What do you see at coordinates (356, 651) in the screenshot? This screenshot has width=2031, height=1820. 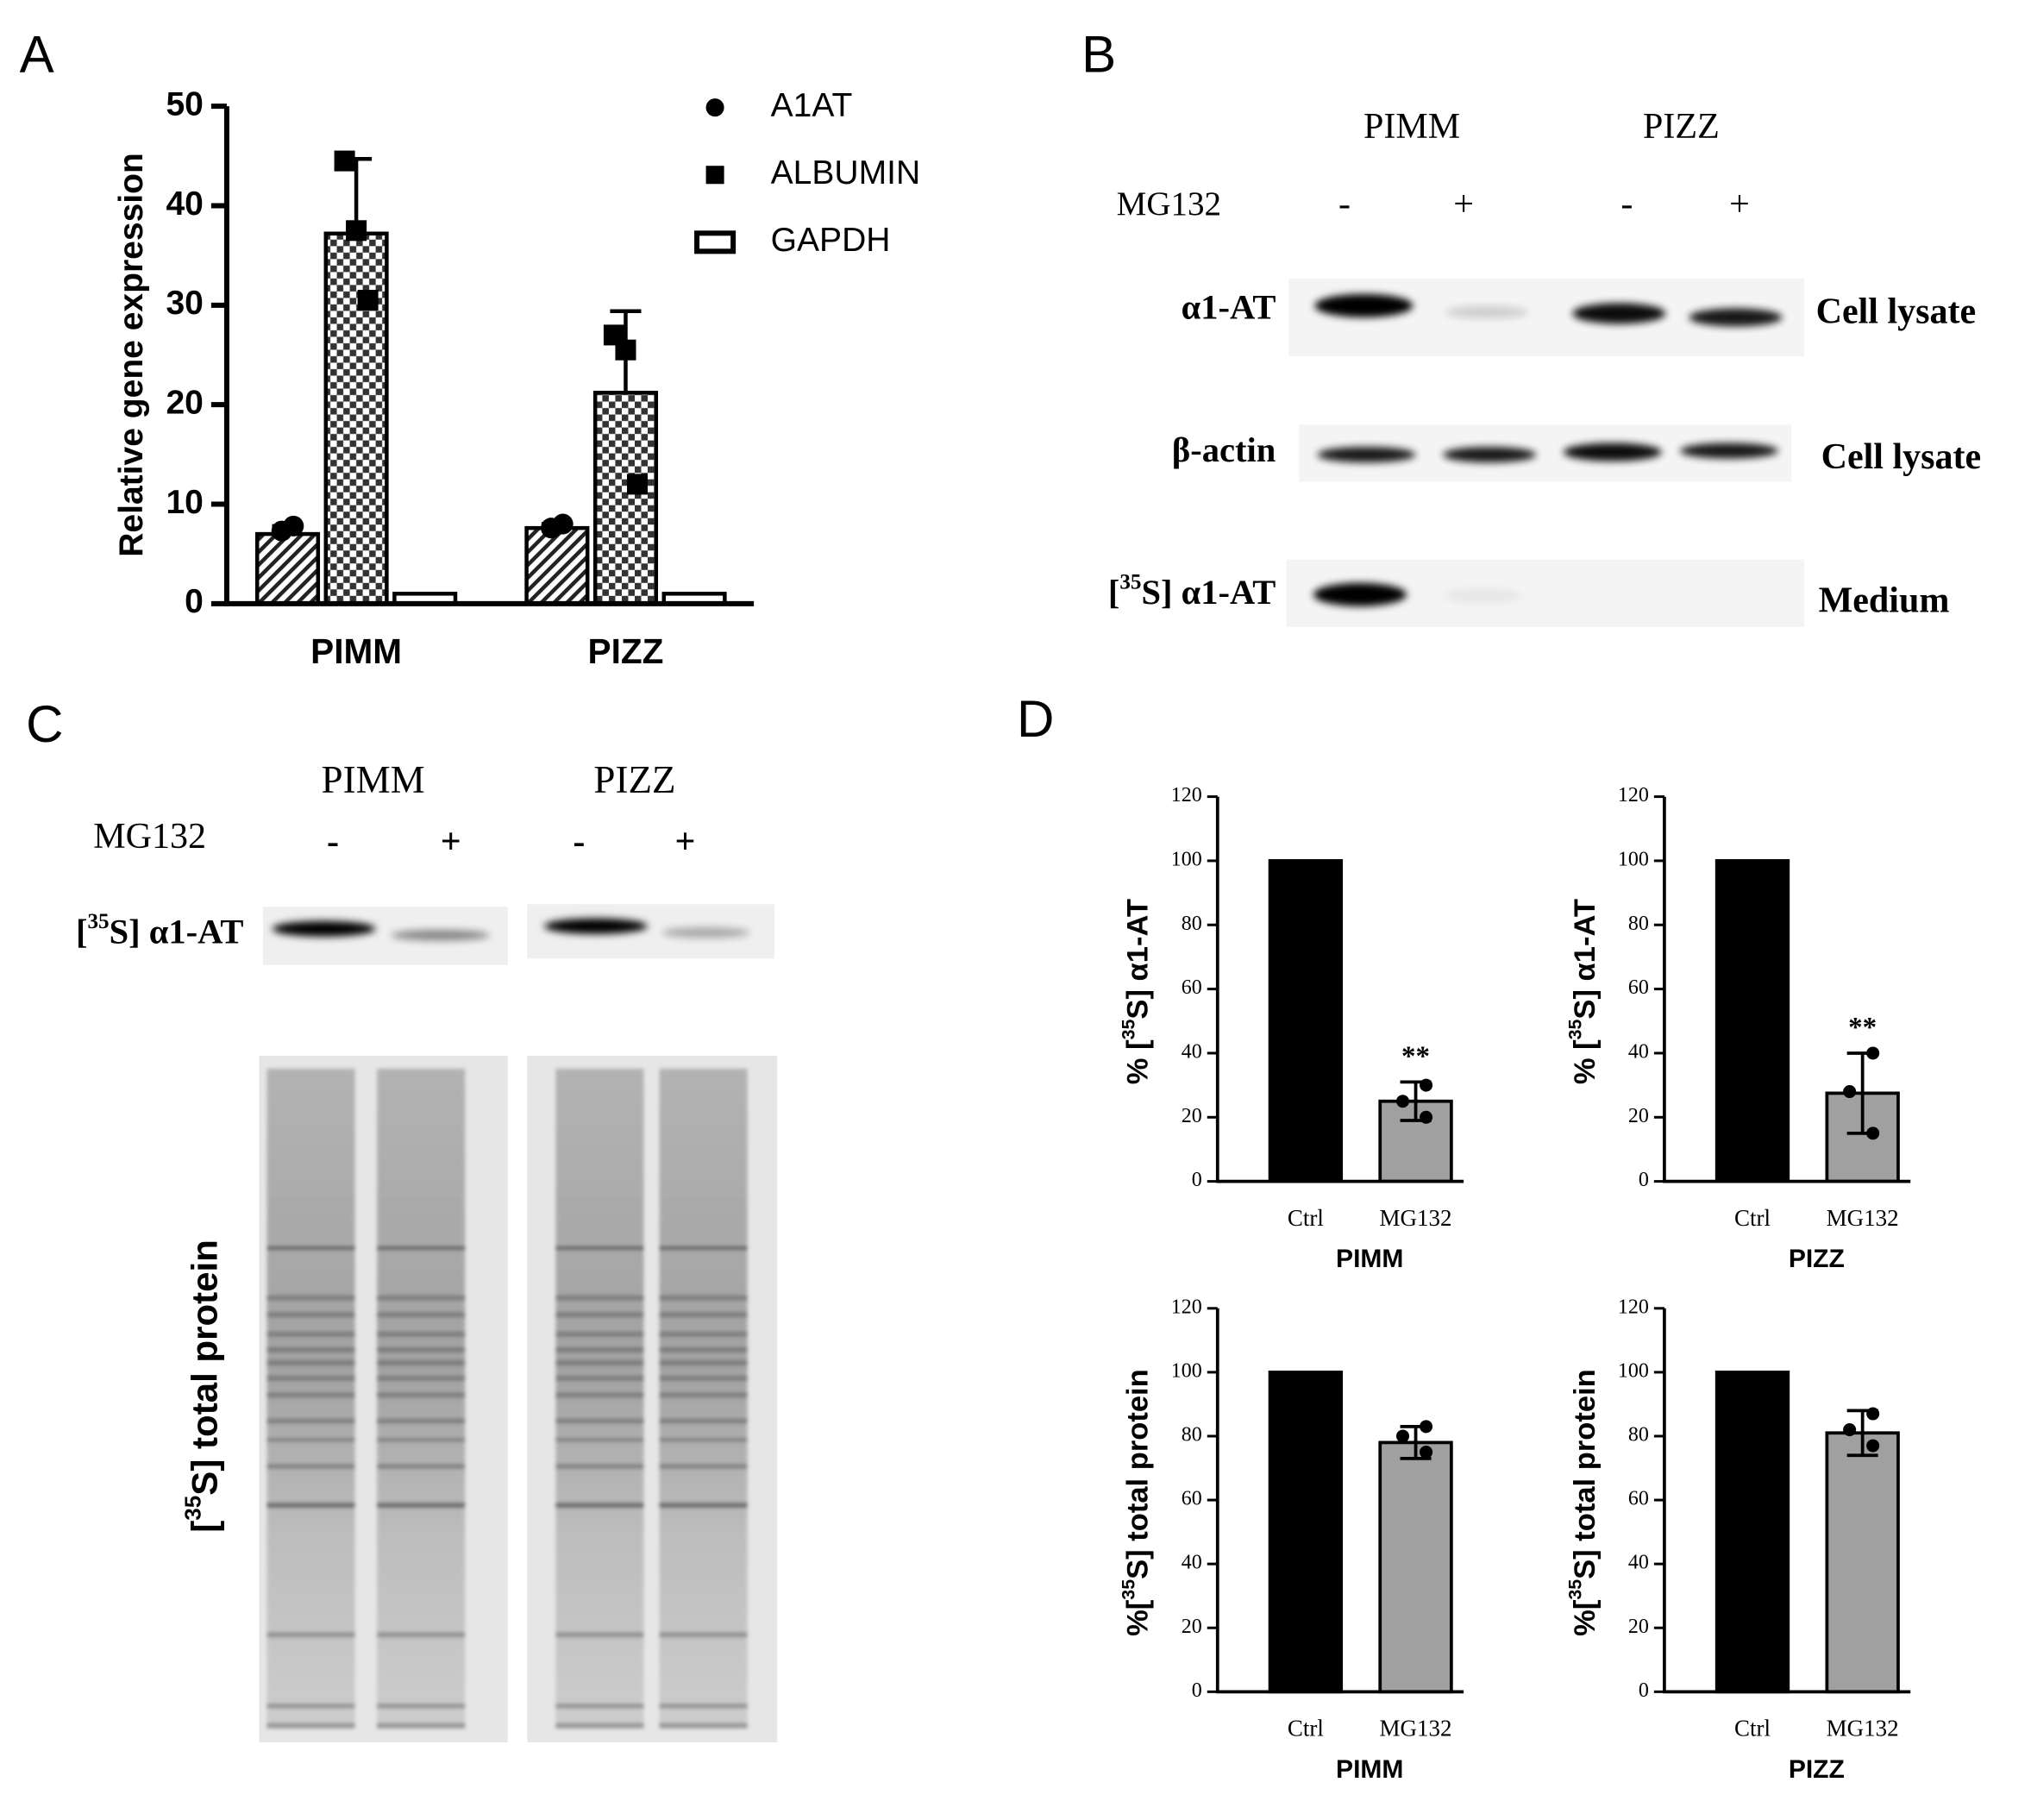 I see `x-tick-label: PIMM` at bounding box center [356, 651].